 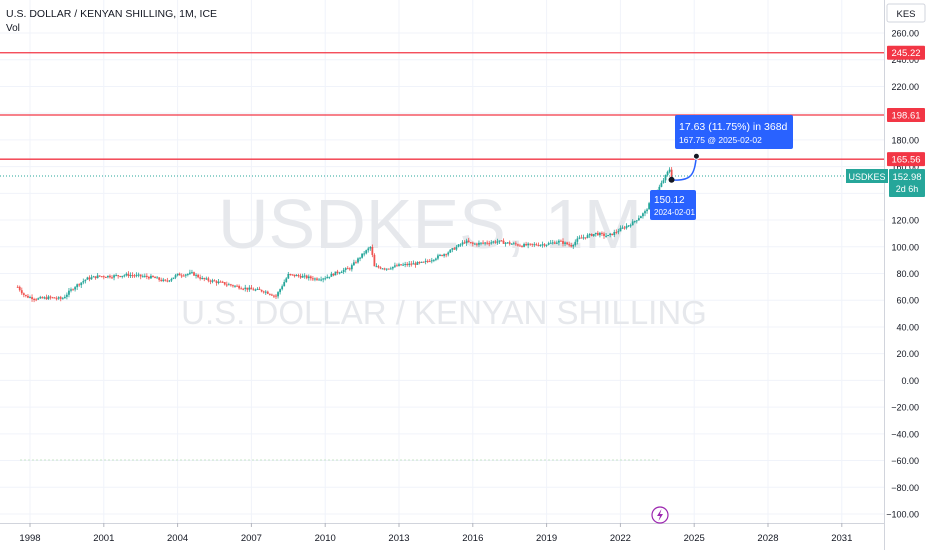 I want to click on measure-start-box, so click(x=673, y=205).